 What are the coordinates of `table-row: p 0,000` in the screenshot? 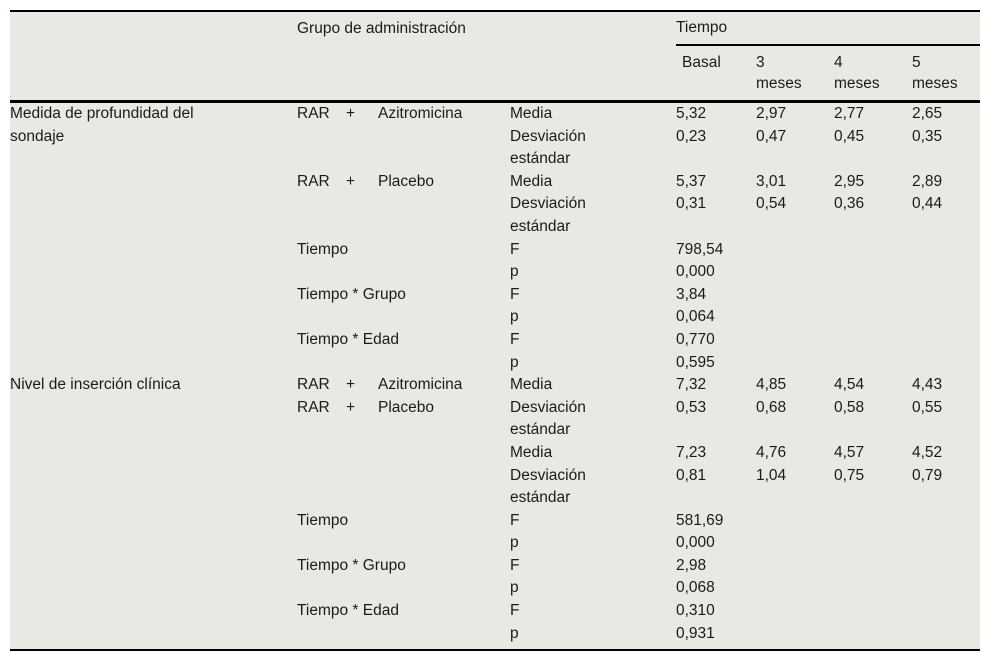 It's located at (495, 543).